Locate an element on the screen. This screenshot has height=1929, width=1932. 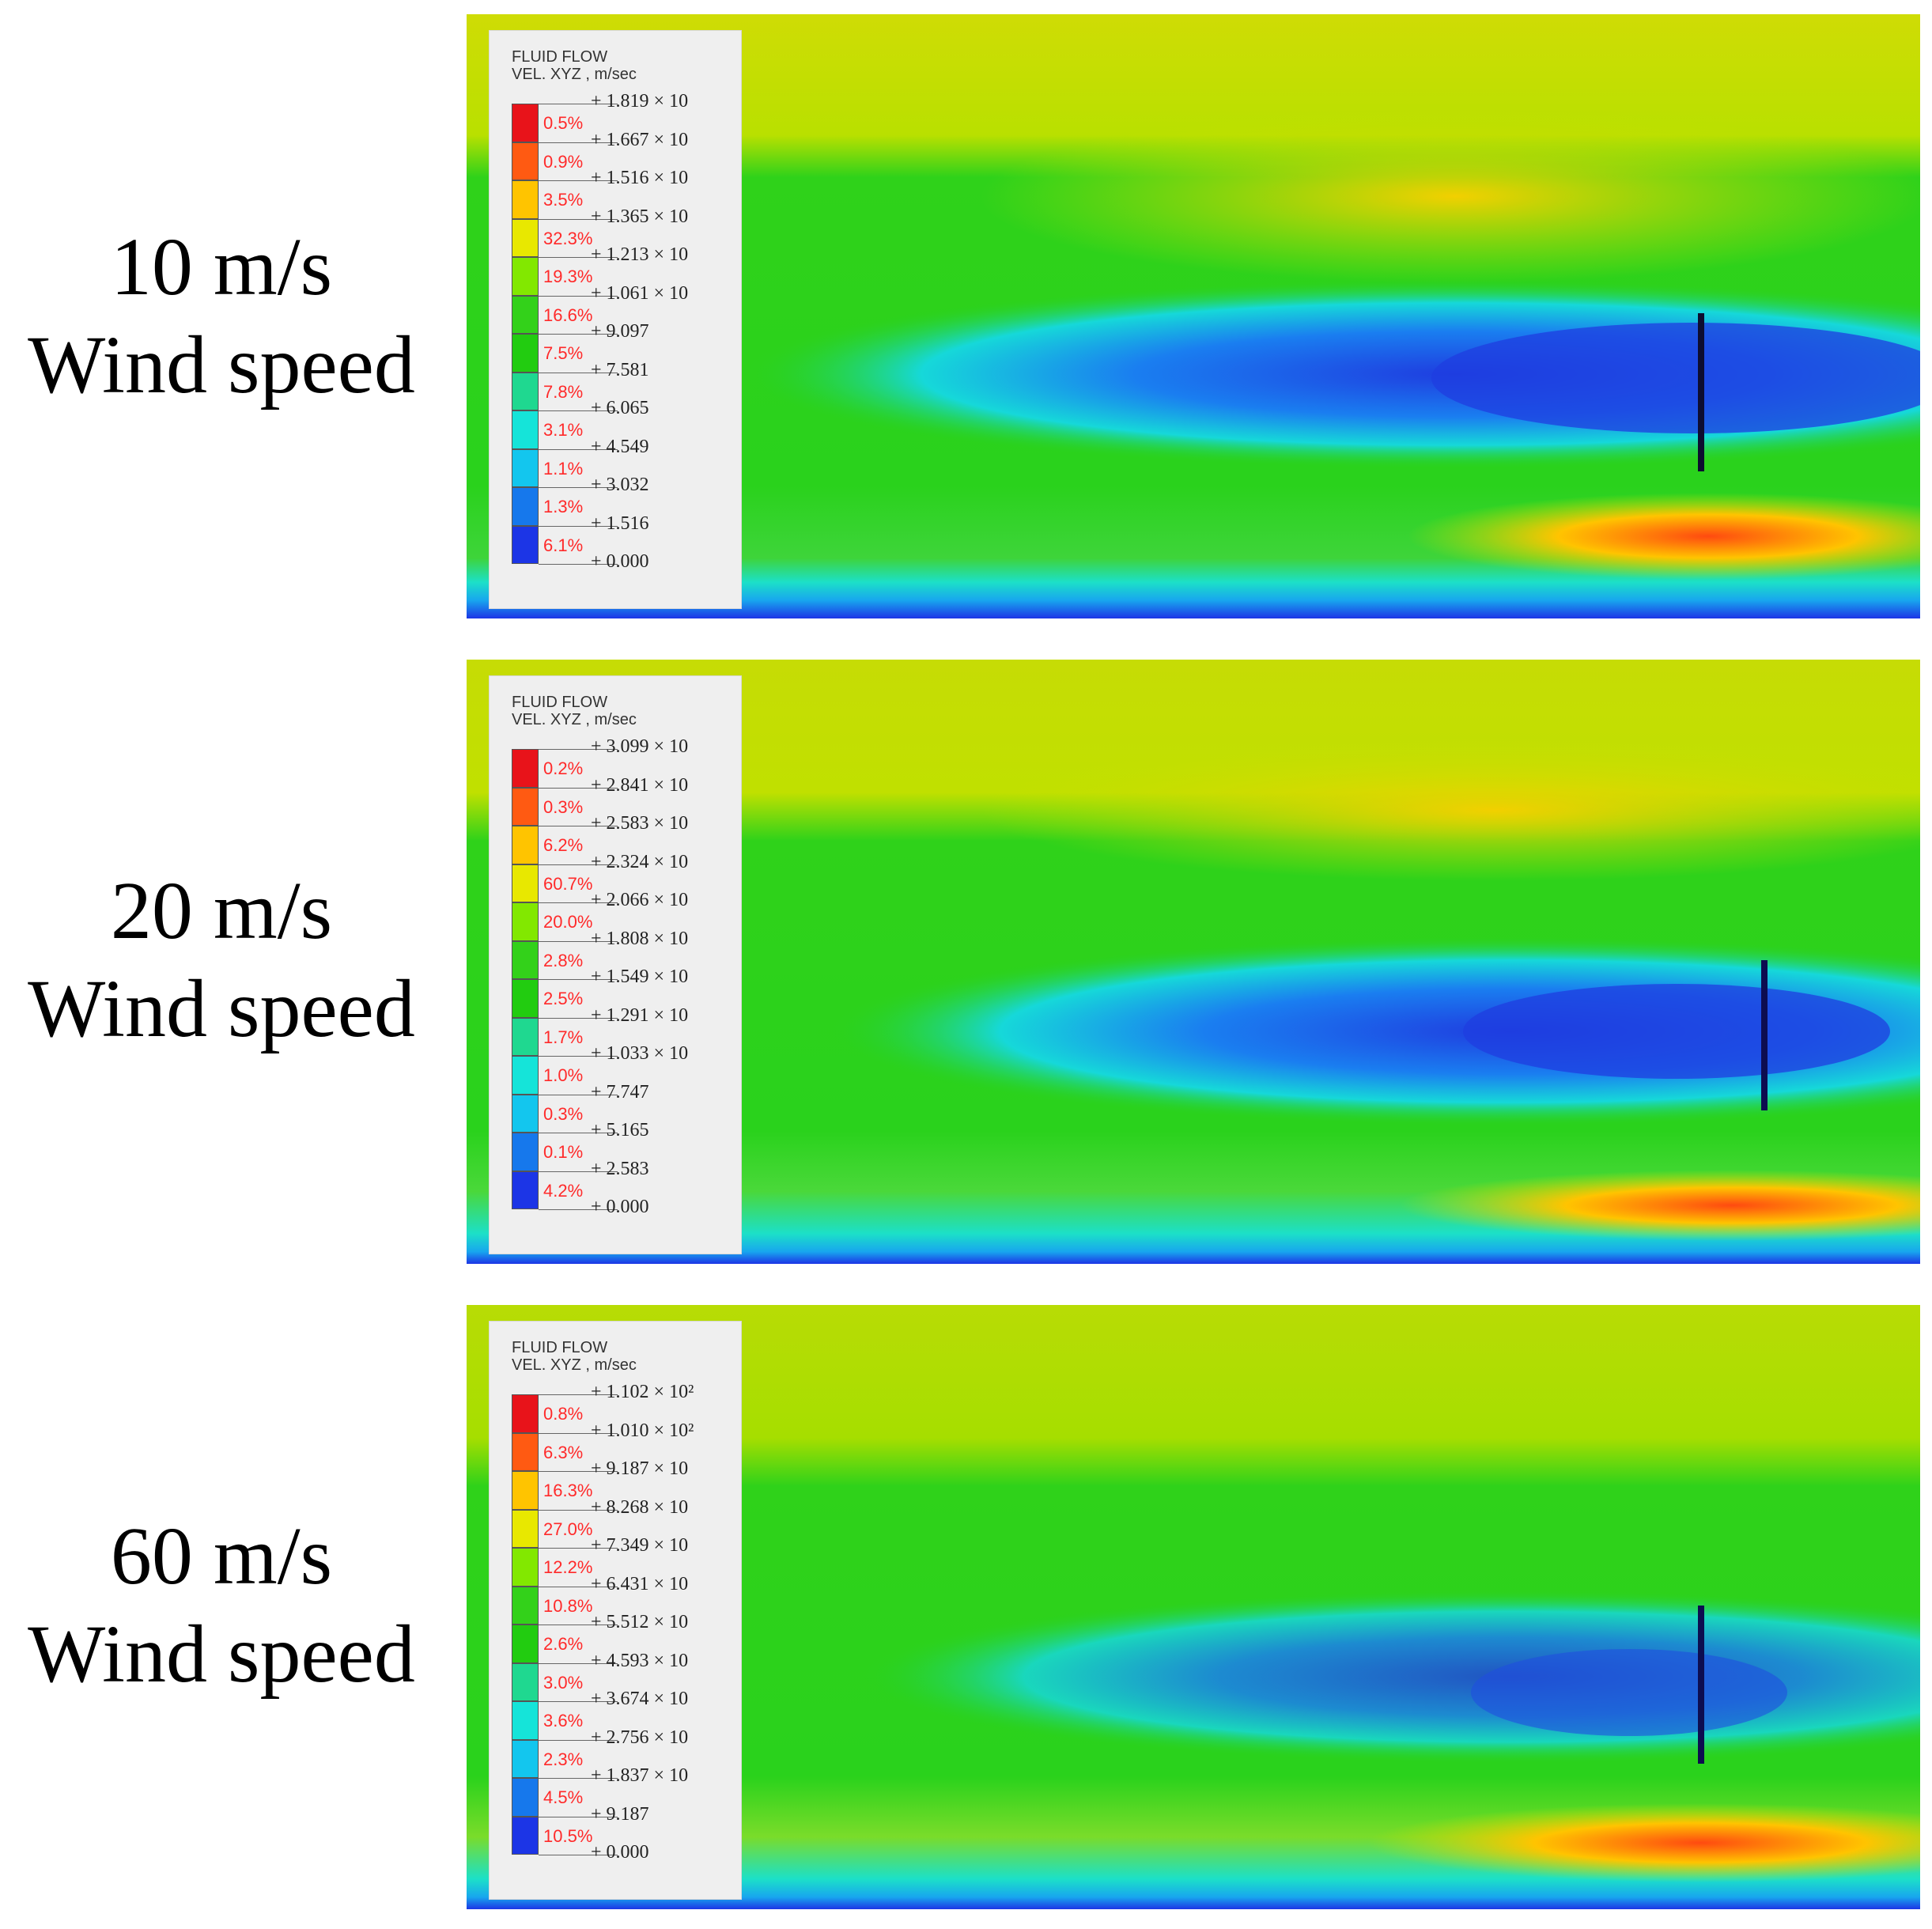
legend-percent: 1.1% is located at coordinates (563, 468).